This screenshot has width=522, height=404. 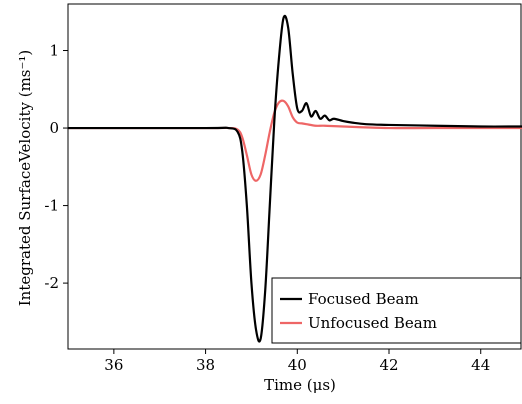 I want to click on legend-box, so click(x=396, y=310).